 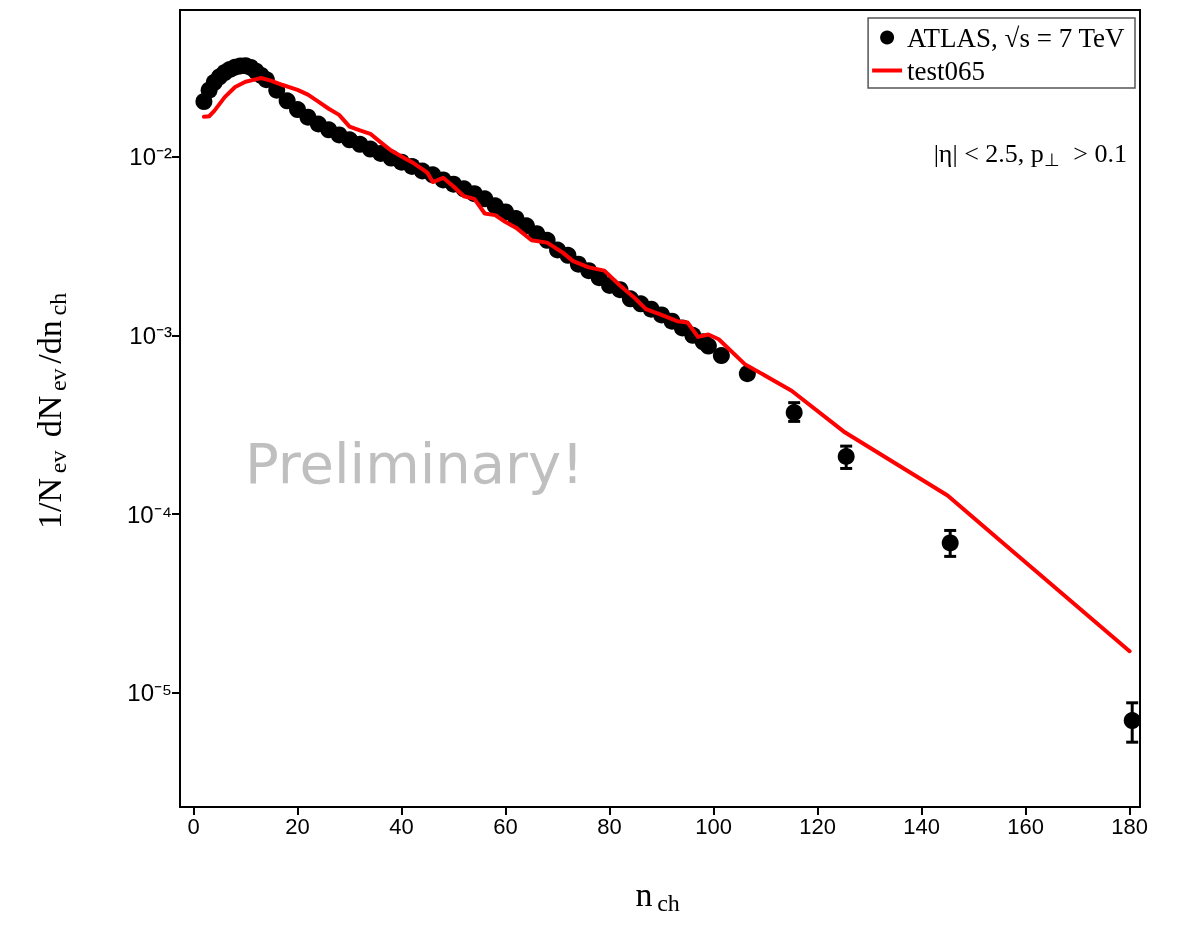 What do you see at coordinates (946, 70) in the screenshot?
I see `legend-label: test065` at bounding box center [946, 70].